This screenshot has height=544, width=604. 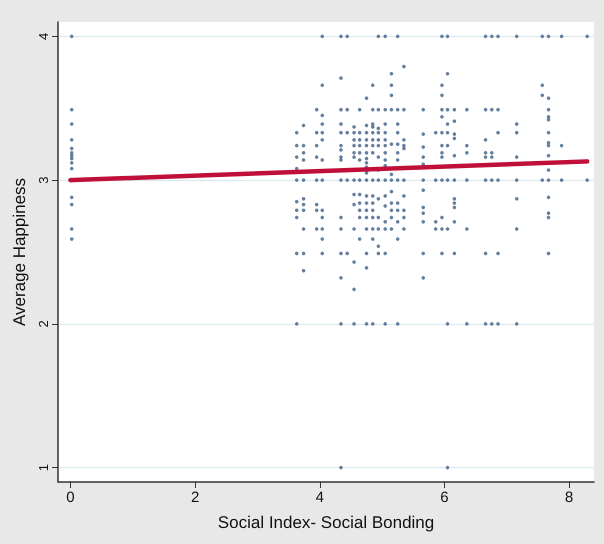 I want to click on x-tick-label: 2, so click(x=195, y=497).